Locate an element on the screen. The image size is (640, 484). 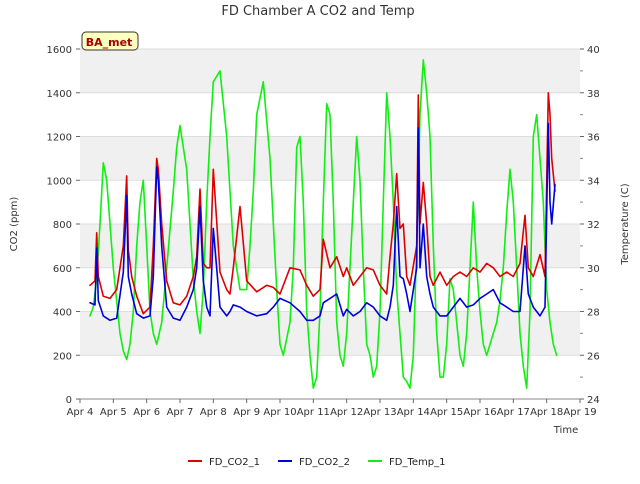
legend-label: FD_CO2_1 is located at coordinates (234, 462).